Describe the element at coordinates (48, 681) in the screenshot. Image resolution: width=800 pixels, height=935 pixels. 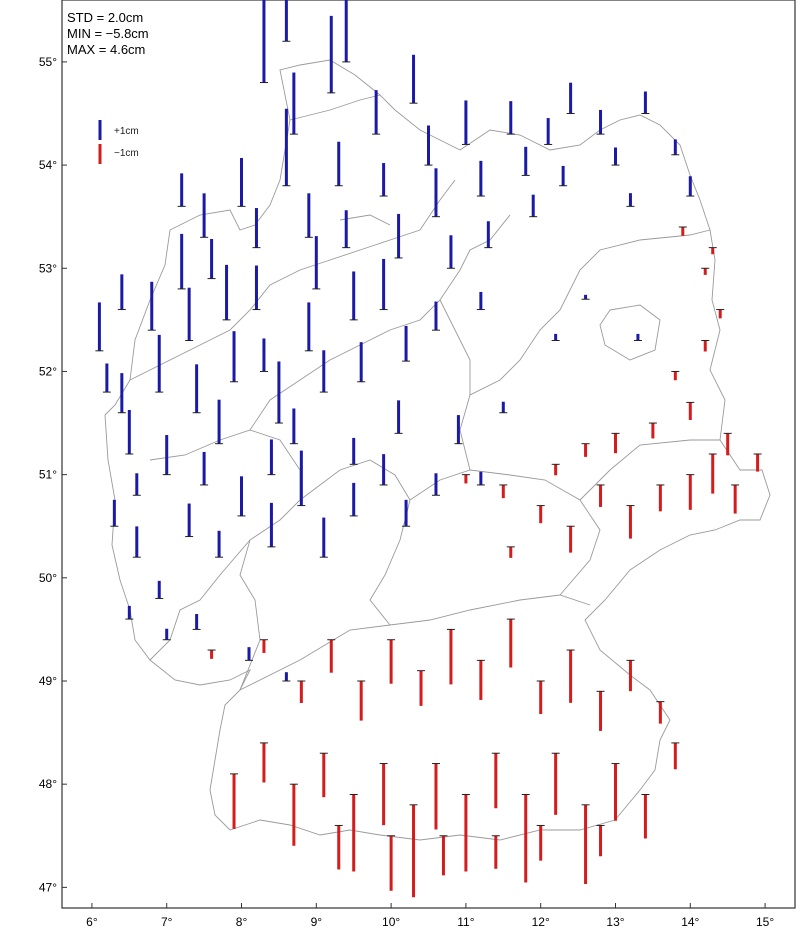
I see `lat-tick-label: 49°` at that location.